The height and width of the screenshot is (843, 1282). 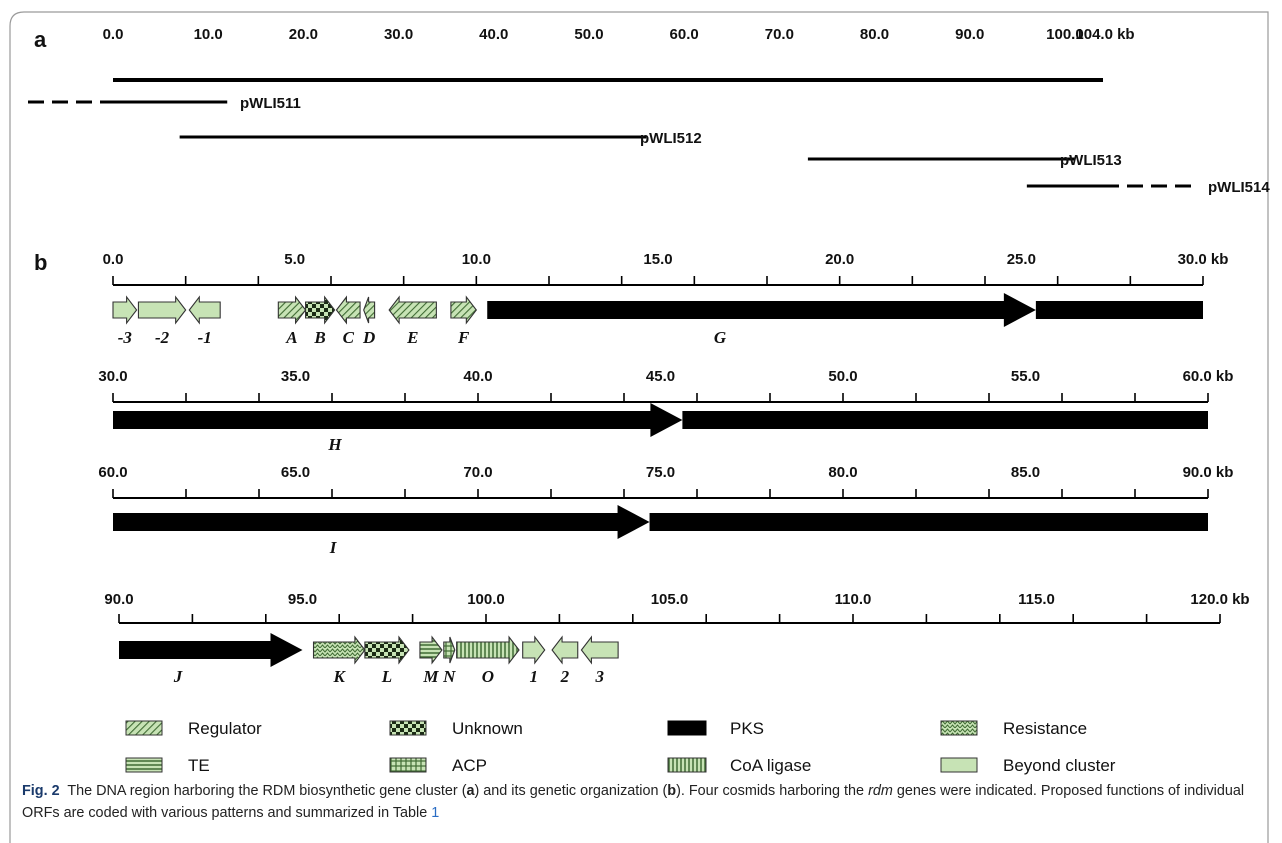 I want to click on scale-a-tick-label: 0.0, so click(x=113, y=34).